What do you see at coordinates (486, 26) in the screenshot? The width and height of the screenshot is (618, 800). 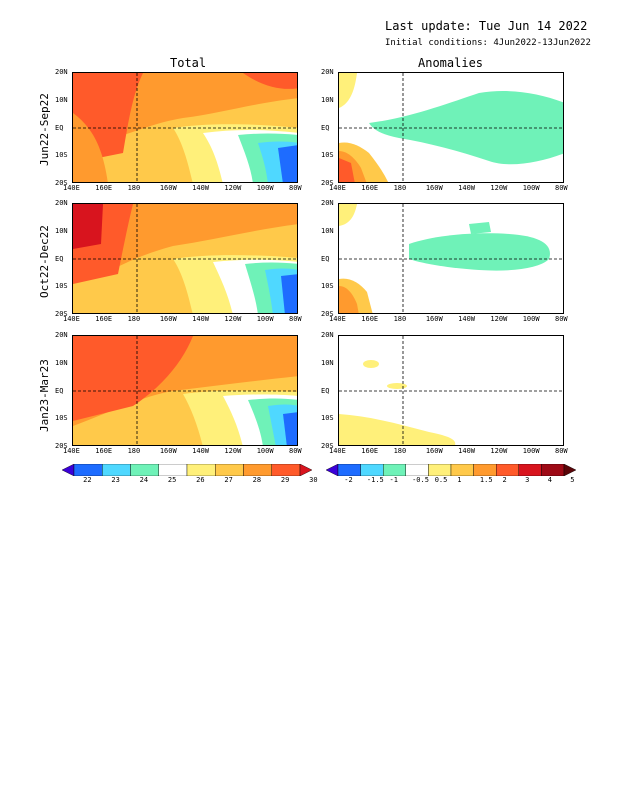 I see `last-update-text: Last update: Tue Jun 14 2022` at bounding box center [486, 26].